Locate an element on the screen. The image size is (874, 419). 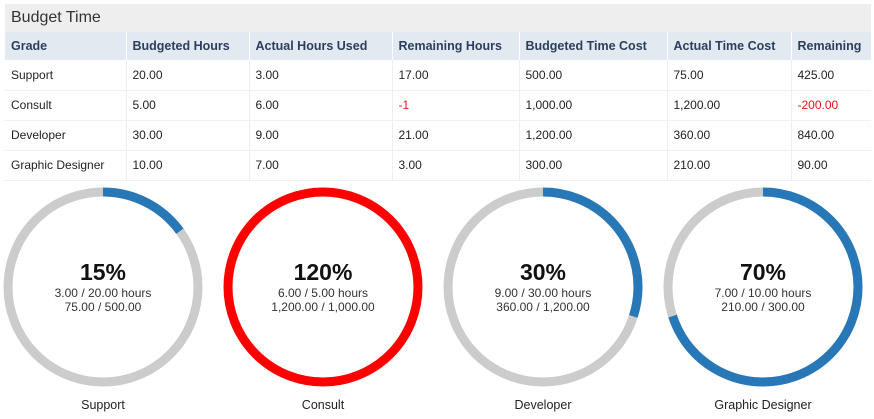
cell-grade: Developer is located at coordinates (65, 135).